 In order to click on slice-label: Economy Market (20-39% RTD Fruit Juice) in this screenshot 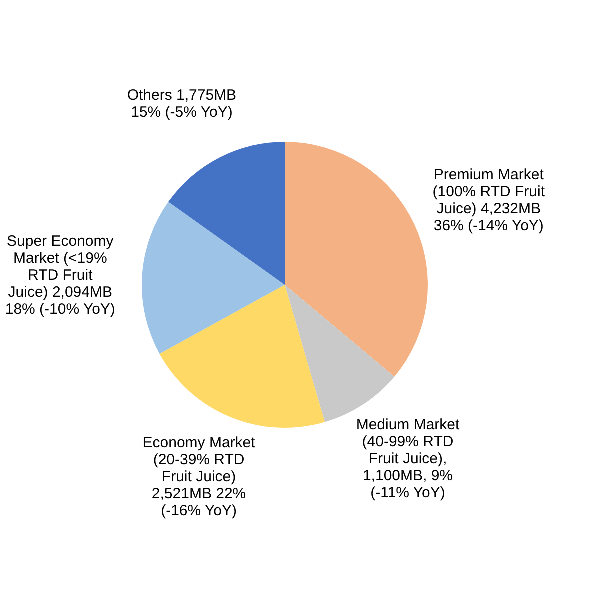, I will do `click(199, 460)`.